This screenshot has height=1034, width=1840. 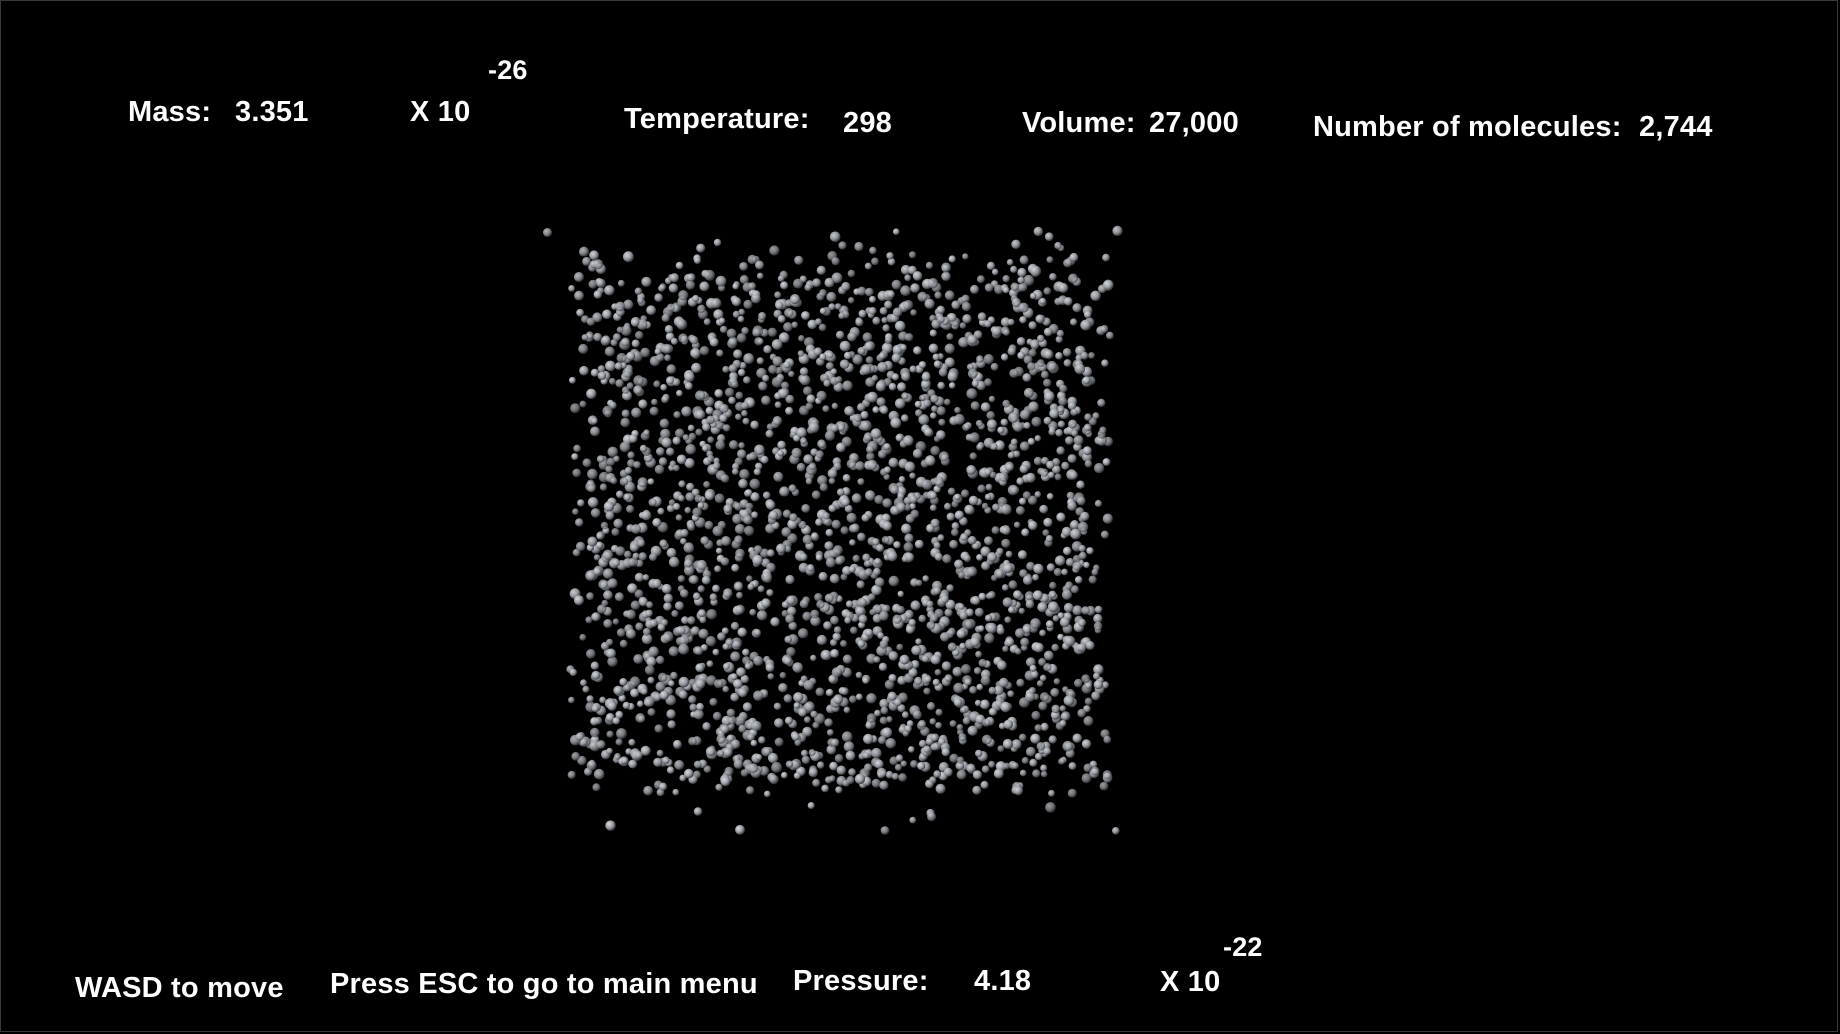 What do you see at coordinates (861, 981) in the screenshot?
I see `pressure-label: Pressure:` at bounding box center [861, 981].